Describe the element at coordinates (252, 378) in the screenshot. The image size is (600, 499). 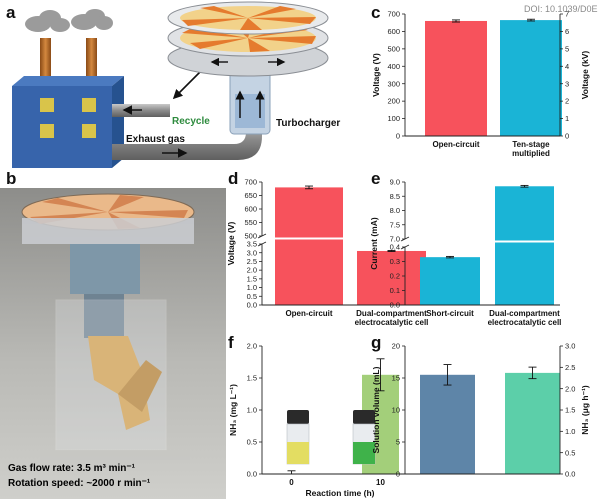
I see `panel-f-y-tick-label: 1.5` at that location.